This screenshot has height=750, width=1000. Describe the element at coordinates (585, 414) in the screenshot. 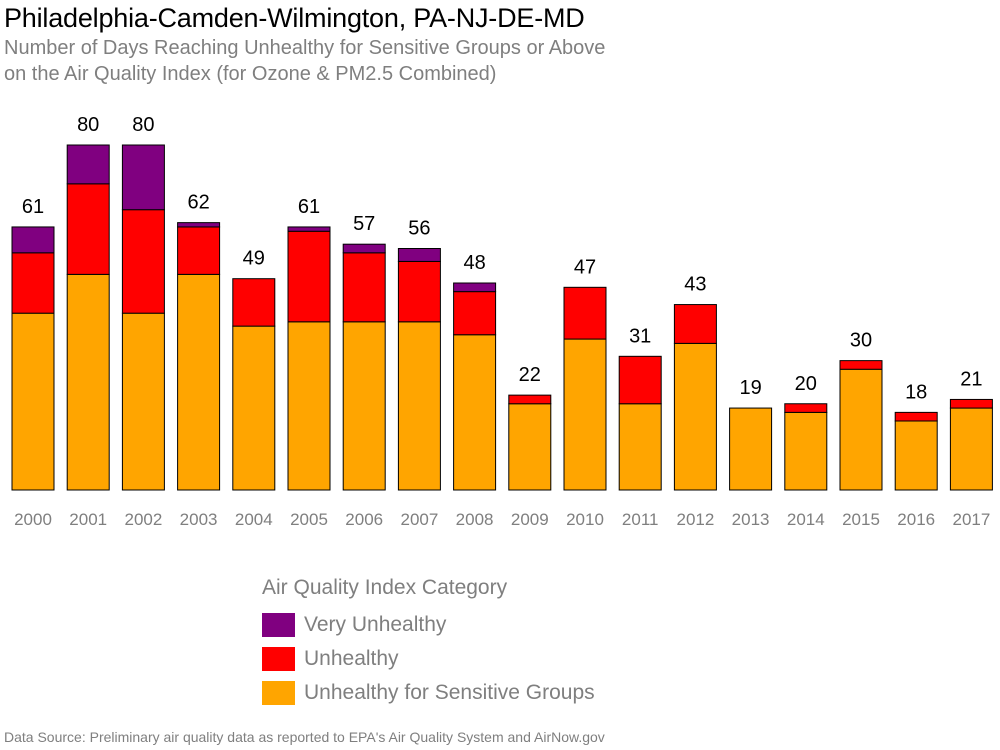

I see `bar-2010-unhealthy-for-sensitive-groups` at that location.